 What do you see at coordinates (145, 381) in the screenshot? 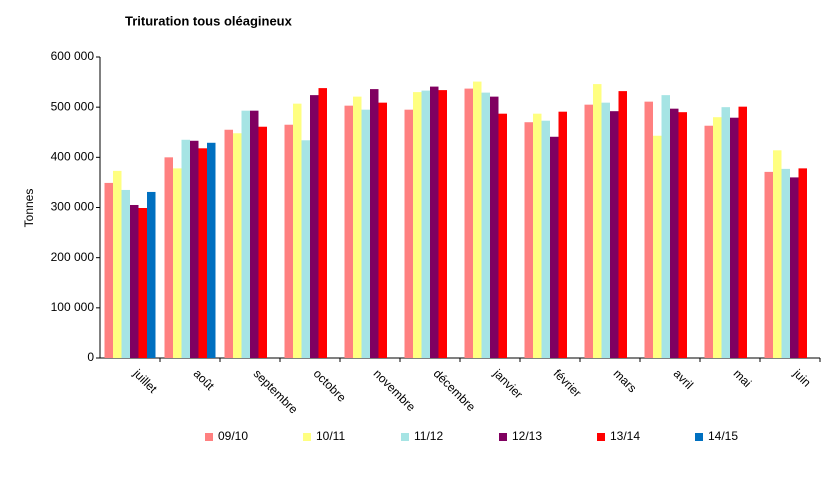
I see `x-tick-label: juillet` at bounding box center [145, 381].